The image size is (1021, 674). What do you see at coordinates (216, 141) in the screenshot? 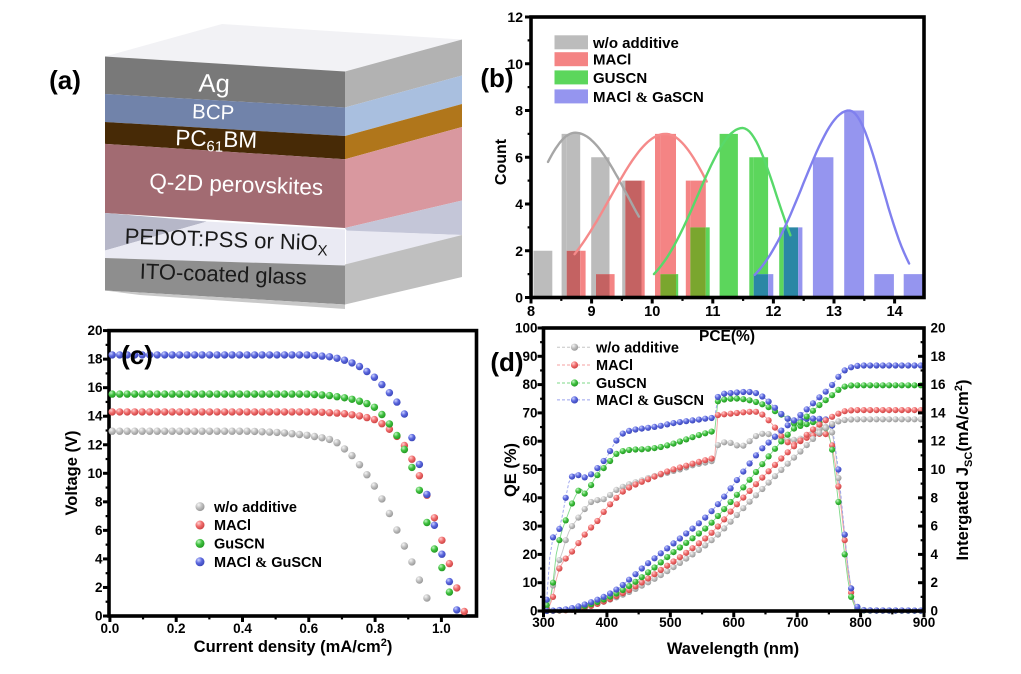
I see `svg-text: PC61BM` at bounding box center [216, 141].